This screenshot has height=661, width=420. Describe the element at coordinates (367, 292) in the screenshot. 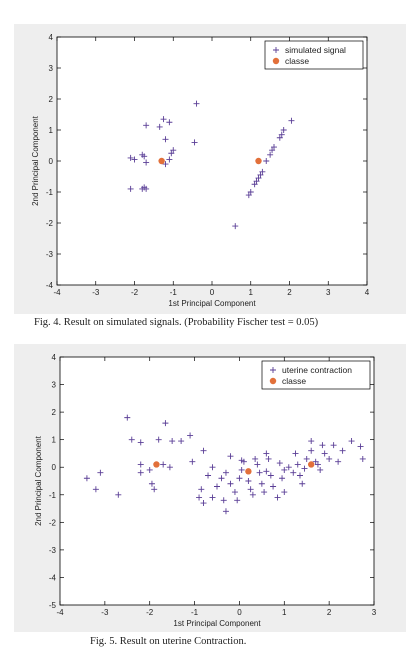

I see `x-tick-label: 4` at that location.